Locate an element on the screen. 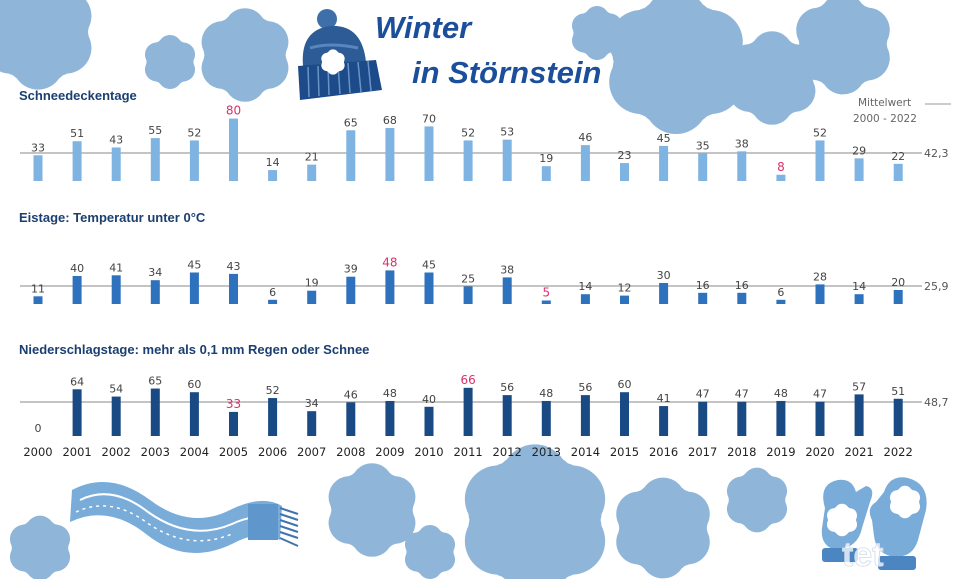  average-label: 25,9 is located at coordinates (936, 286).